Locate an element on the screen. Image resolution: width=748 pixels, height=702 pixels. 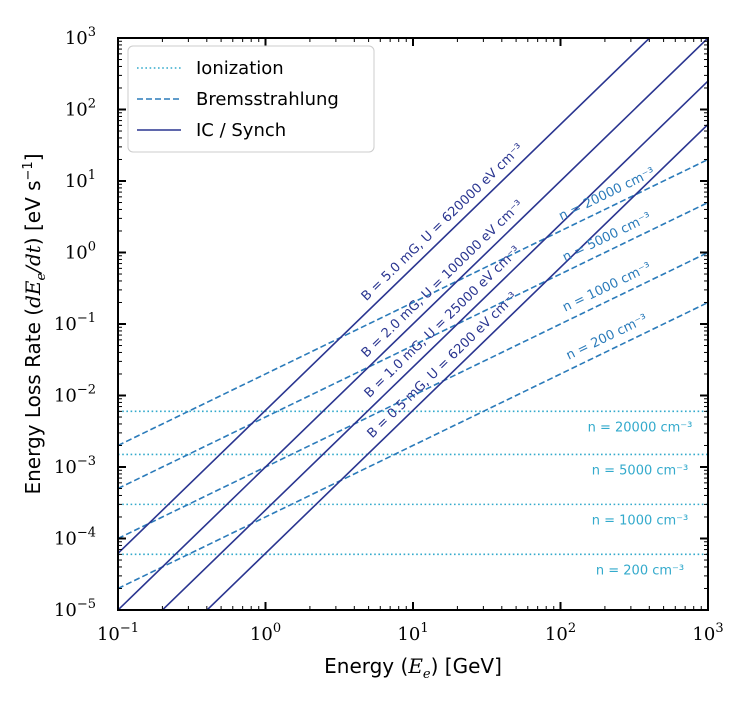
annotation-ionization-n-200-cm-3: n = 200 cm⁻³ is located at coordinates (640, 570).